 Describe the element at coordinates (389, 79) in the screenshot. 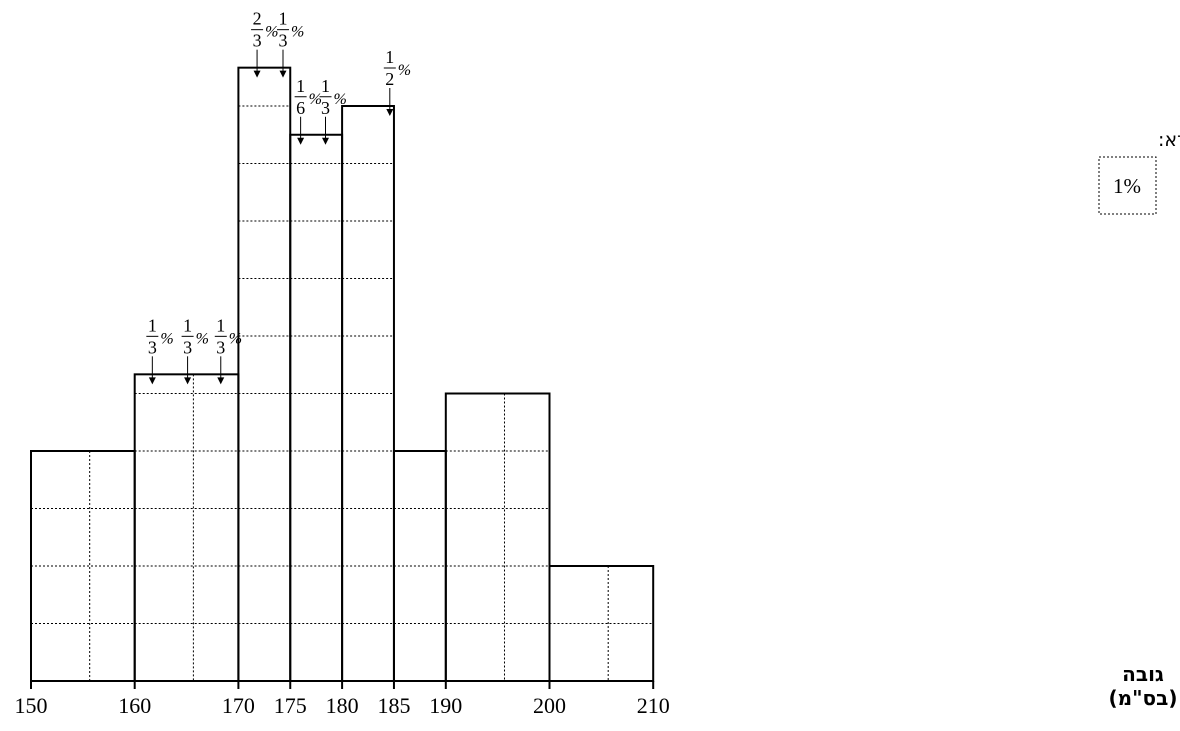

I see `fraction-denominator: 2` at that location.